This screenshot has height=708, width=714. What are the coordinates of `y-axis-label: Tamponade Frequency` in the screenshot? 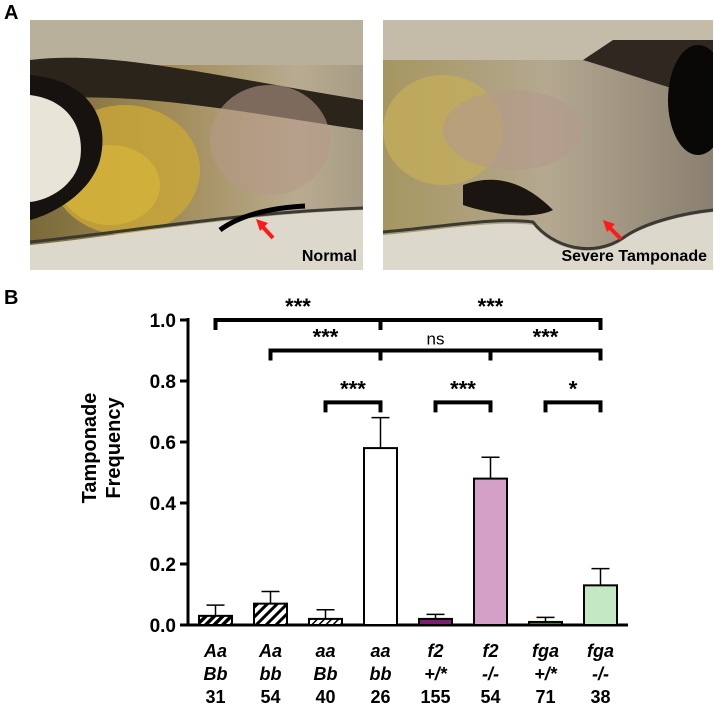 It's located at (102, 448).